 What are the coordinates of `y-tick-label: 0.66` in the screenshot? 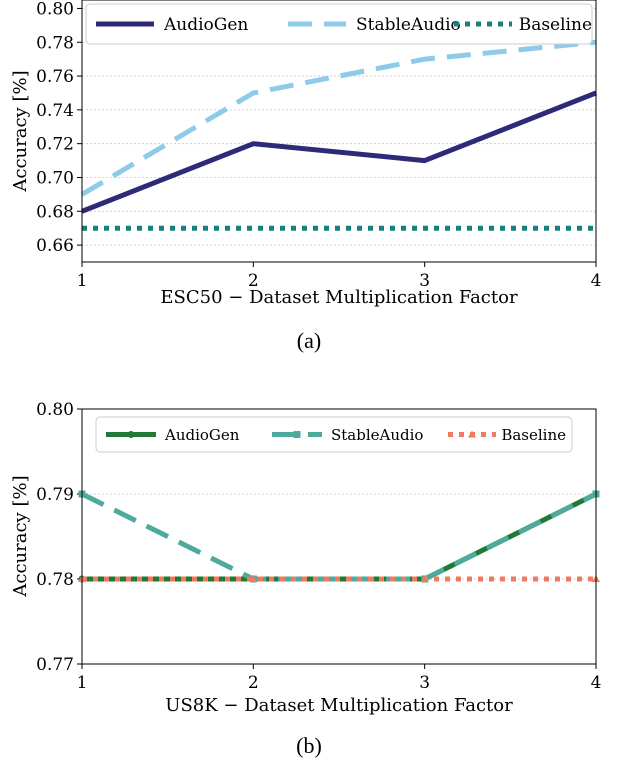 It's located at (55, 246).